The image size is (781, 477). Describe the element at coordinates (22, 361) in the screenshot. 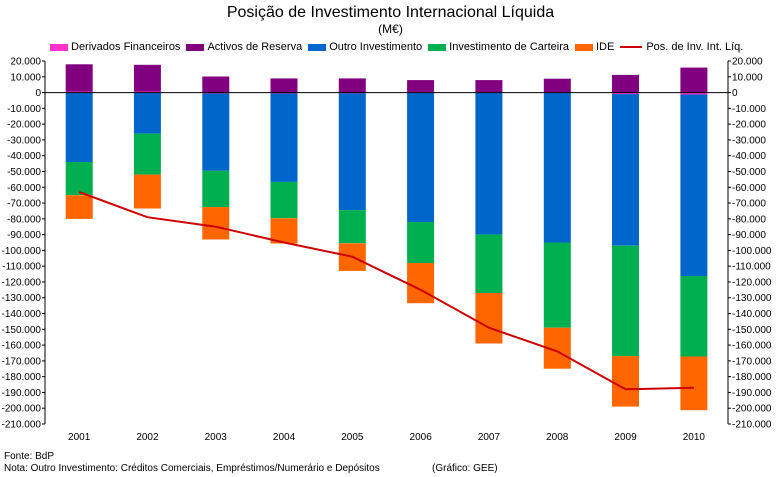

I see `y-tick-label-left: -170.000` at that location.